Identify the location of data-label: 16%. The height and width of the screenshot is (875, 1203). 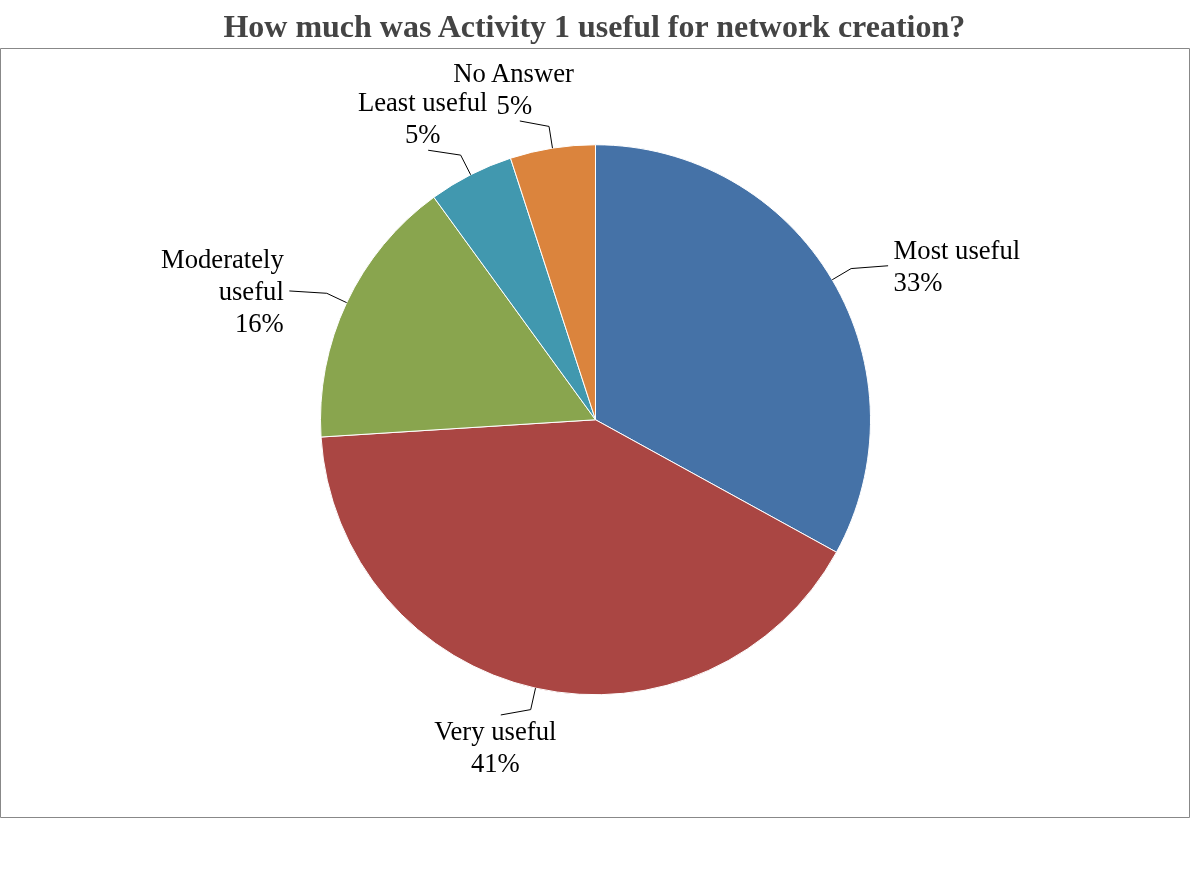
(259, 322).